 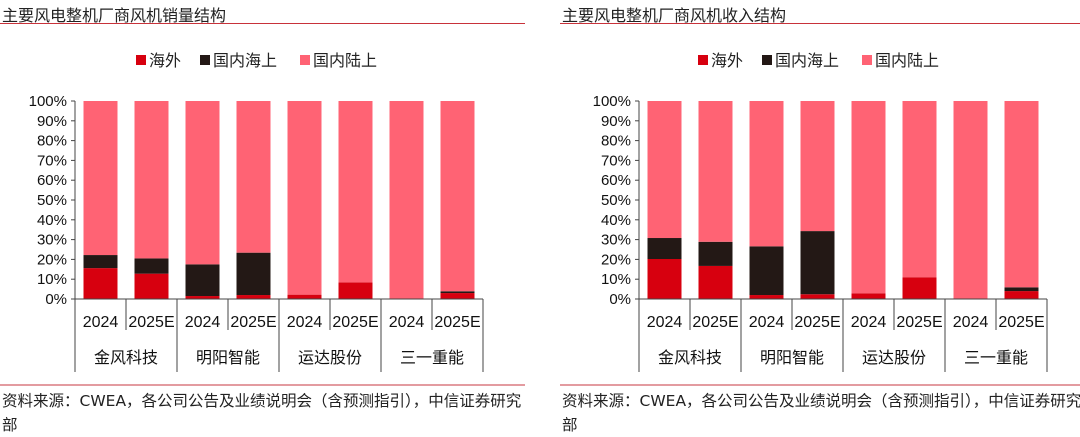 I want to click on chart-title: 主要风电整机厂商风机收入结构, so click(x=674, y=15).